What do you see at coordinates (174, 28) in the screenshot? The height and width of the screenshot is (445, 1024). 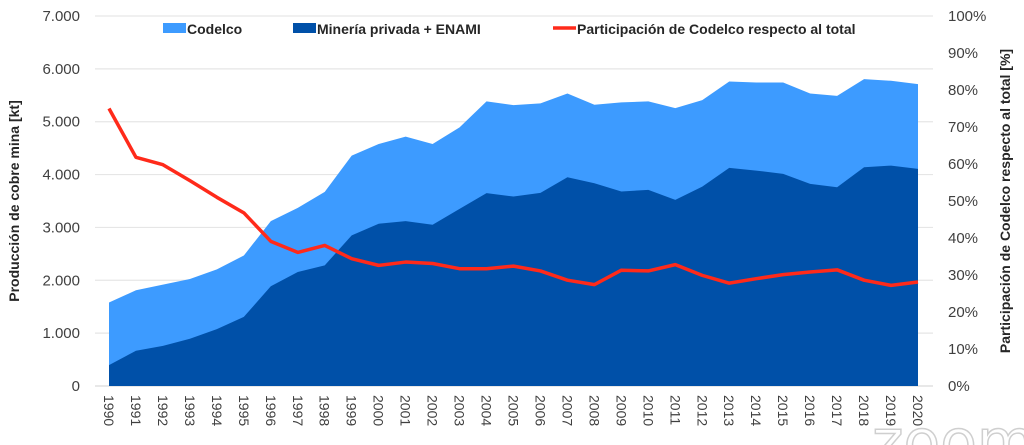 I see `legend-swatch-codelco` at bounding box center [174, 28].